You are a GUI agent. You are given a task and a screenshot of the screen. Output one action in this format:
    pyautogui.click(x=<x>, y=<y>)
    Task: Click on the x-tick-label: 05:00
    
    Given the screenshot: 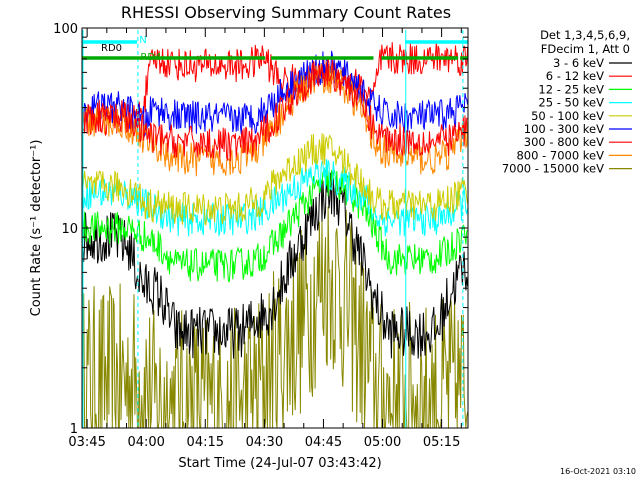 What is the action you would take?
    pyautogui.click(x=382, y=442)
    